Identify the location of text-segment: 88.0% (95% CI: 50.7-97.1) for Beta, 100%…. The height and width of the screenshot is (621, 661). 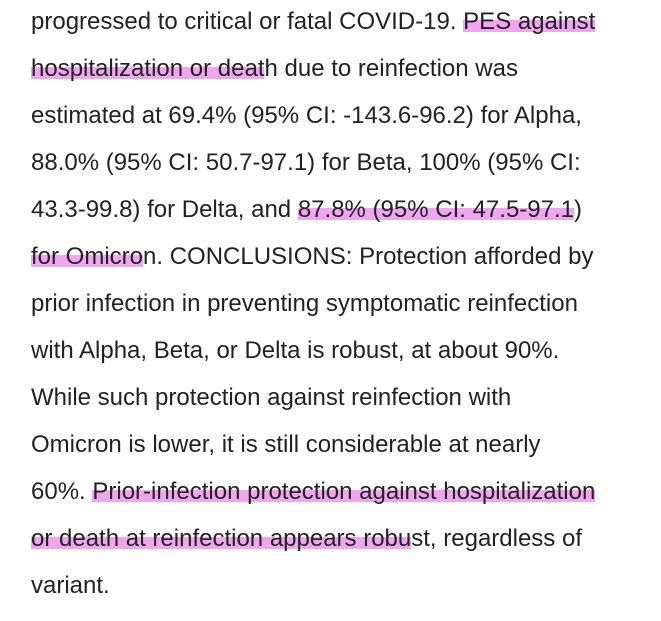
(306, 162).